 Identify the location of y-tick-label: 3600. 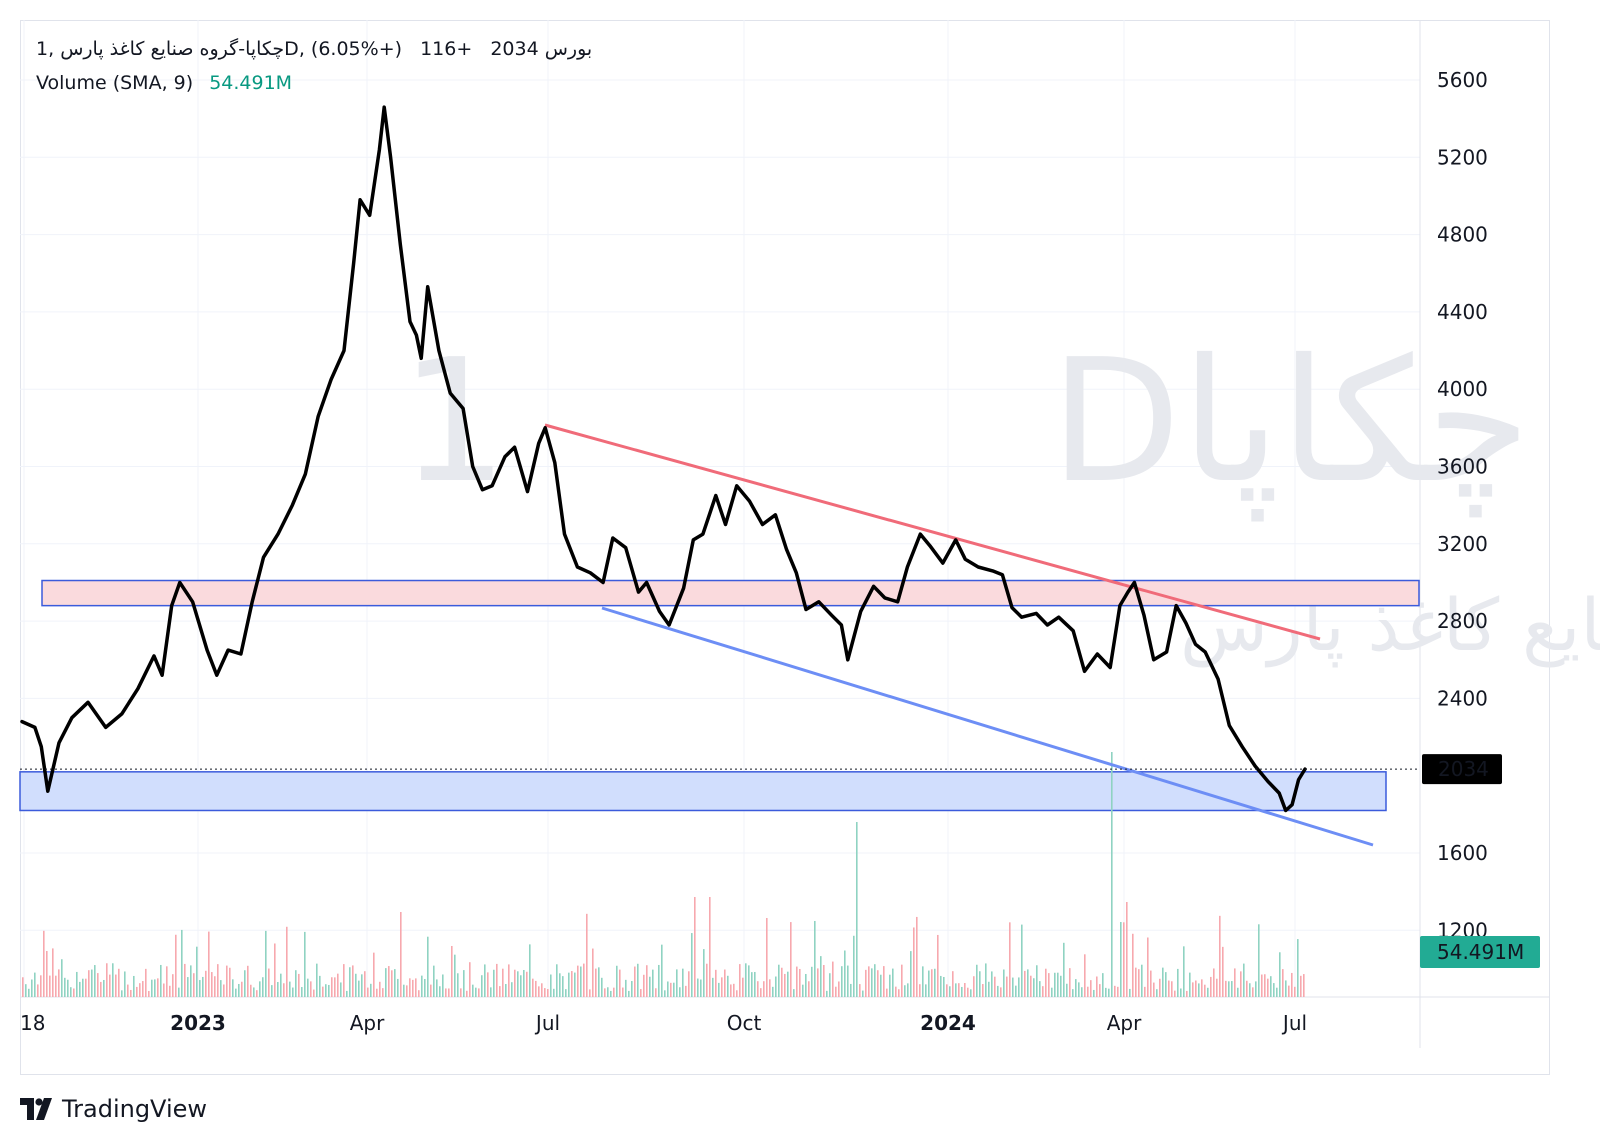
(1462, 467).